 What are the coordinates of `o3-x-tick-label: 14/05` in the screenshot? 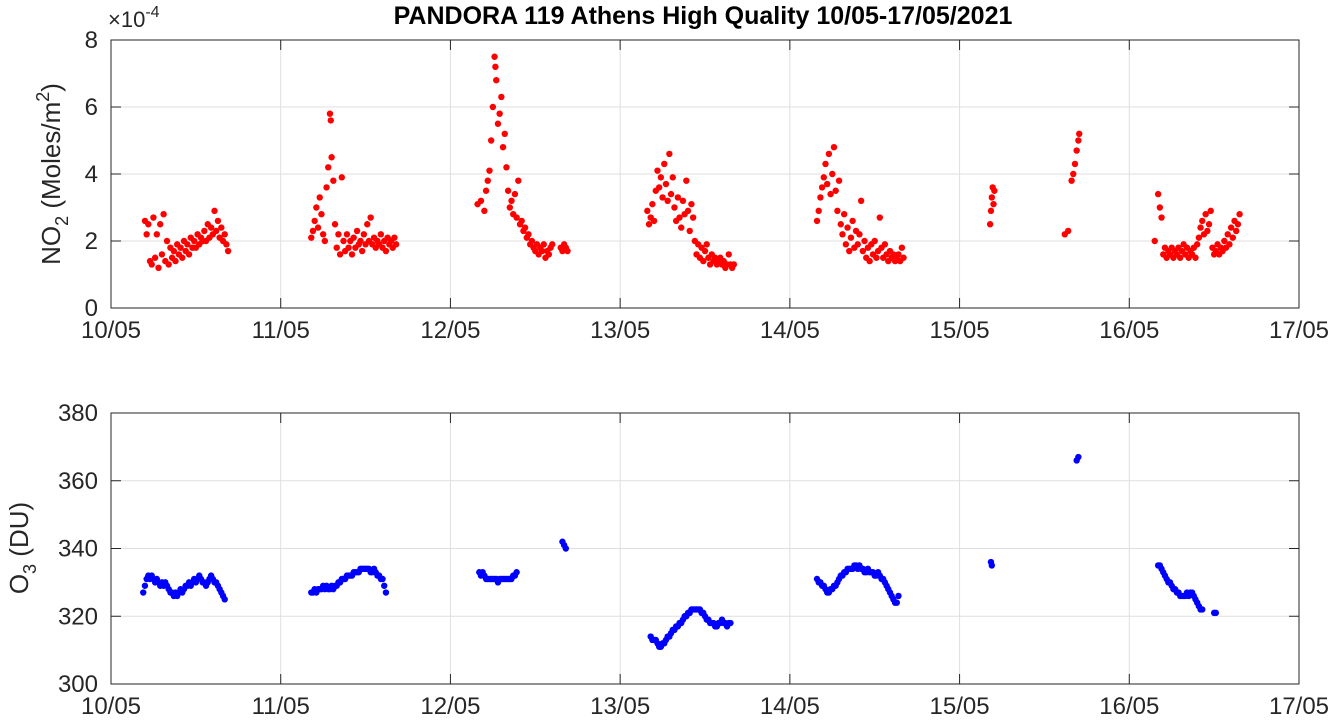 It's located at (790, 706).